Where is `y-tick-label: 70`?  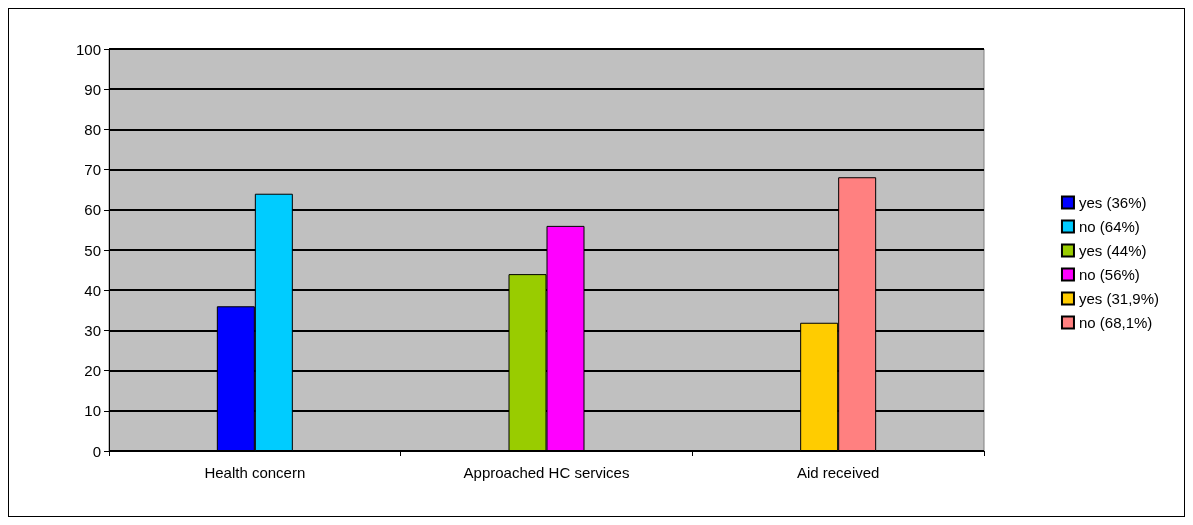
y-tick-label: 70 is located at coordinates (92, 170).